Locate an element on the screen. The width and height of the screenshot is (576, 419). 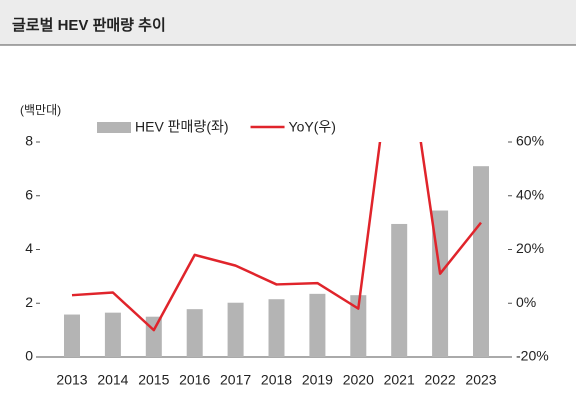
chart-title: 글로벌 HEV 판매량 추이 is located at coordinates (89, 25).